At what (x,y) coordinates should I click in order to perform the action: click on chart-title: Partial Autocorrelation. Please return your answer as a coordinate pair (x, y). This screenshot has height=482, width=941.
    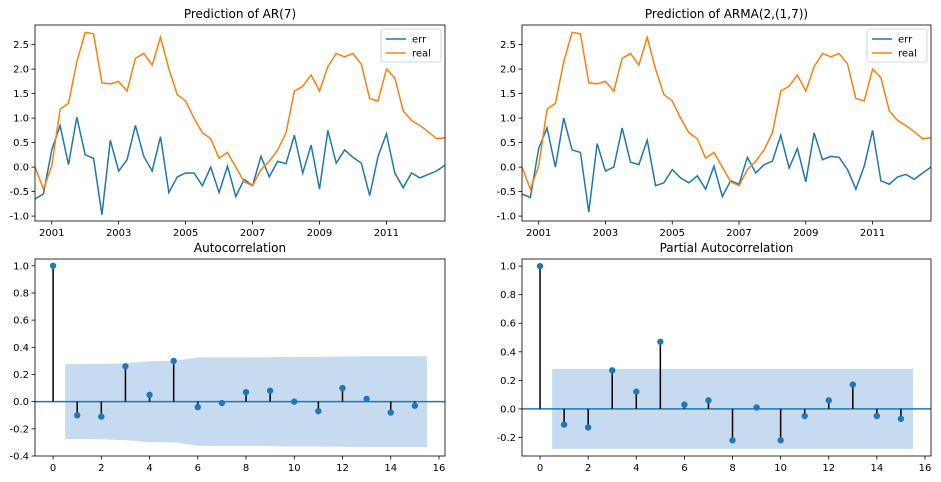
    Looking at the image, I should click on (727, 248).